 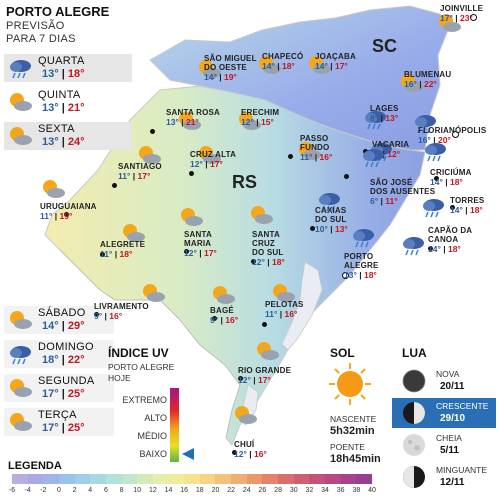 What do you see at coordinates (456, 18) in the screenshot?
I see `city-temps: 17° | 23°` at bounding box center [456, 18].